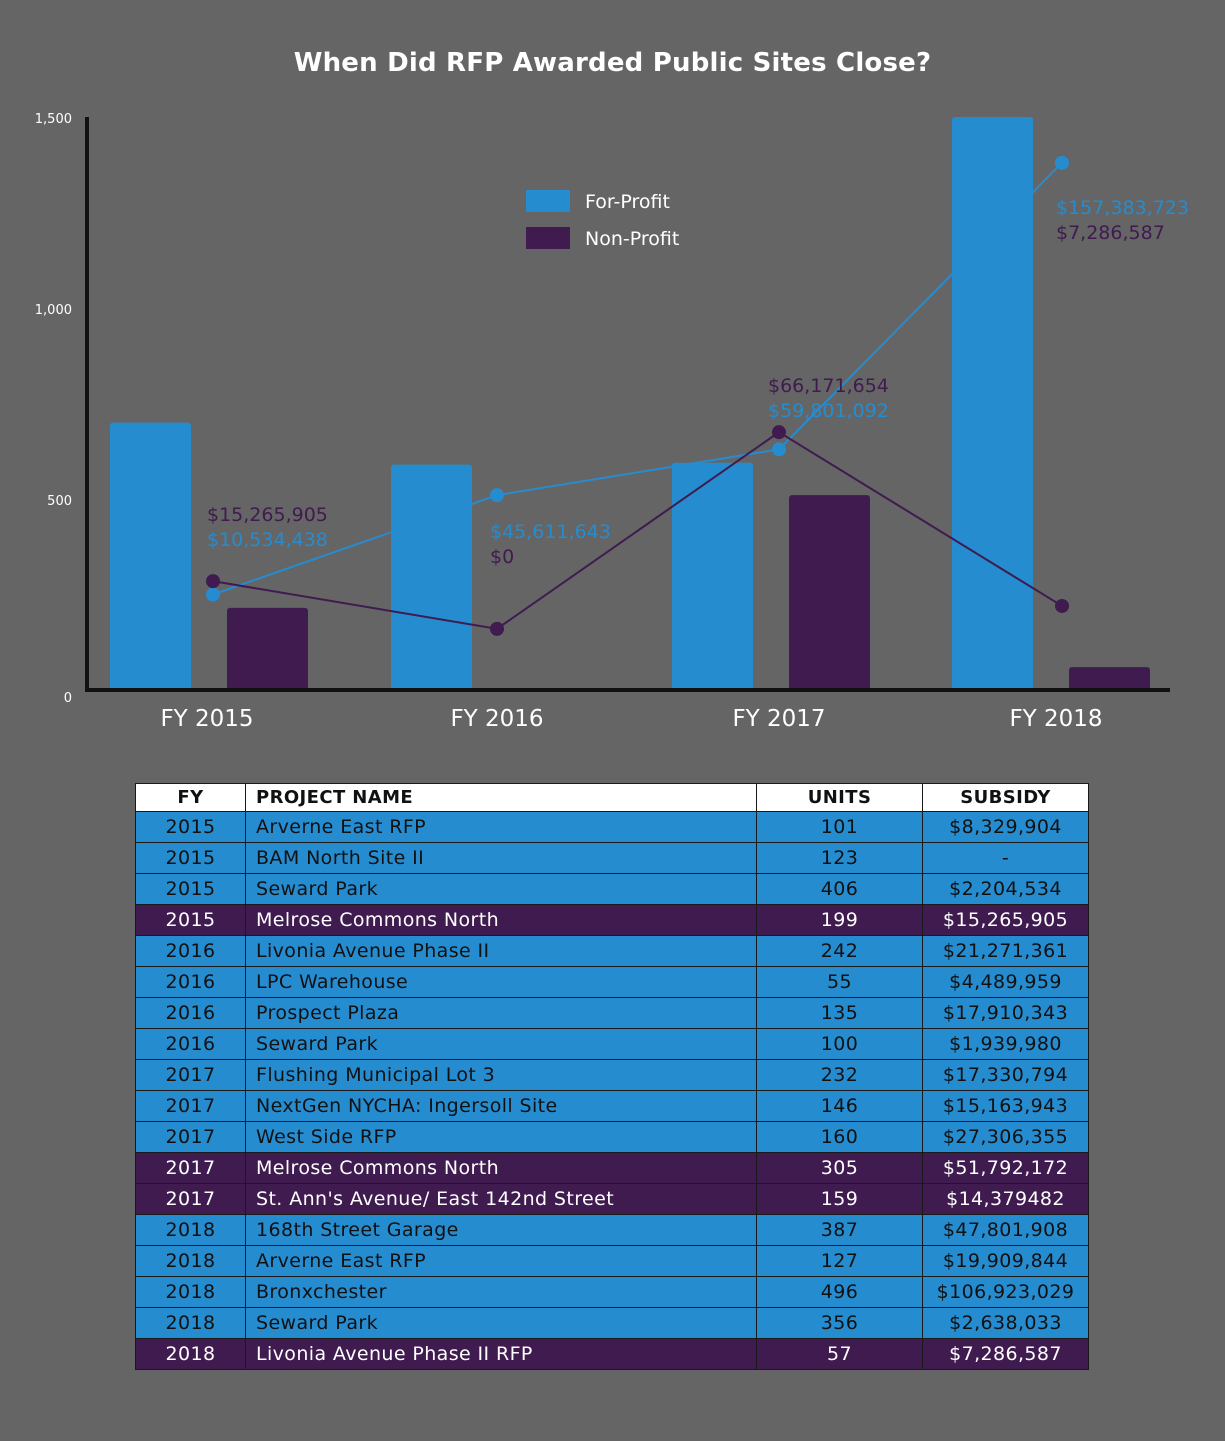 Image resolution: width=1225 pixels, height=1441 pixels. What do you see at coordinates (637, 530) in the screenshot?
I see `line-non-profit` at bounding box center [637, 530].